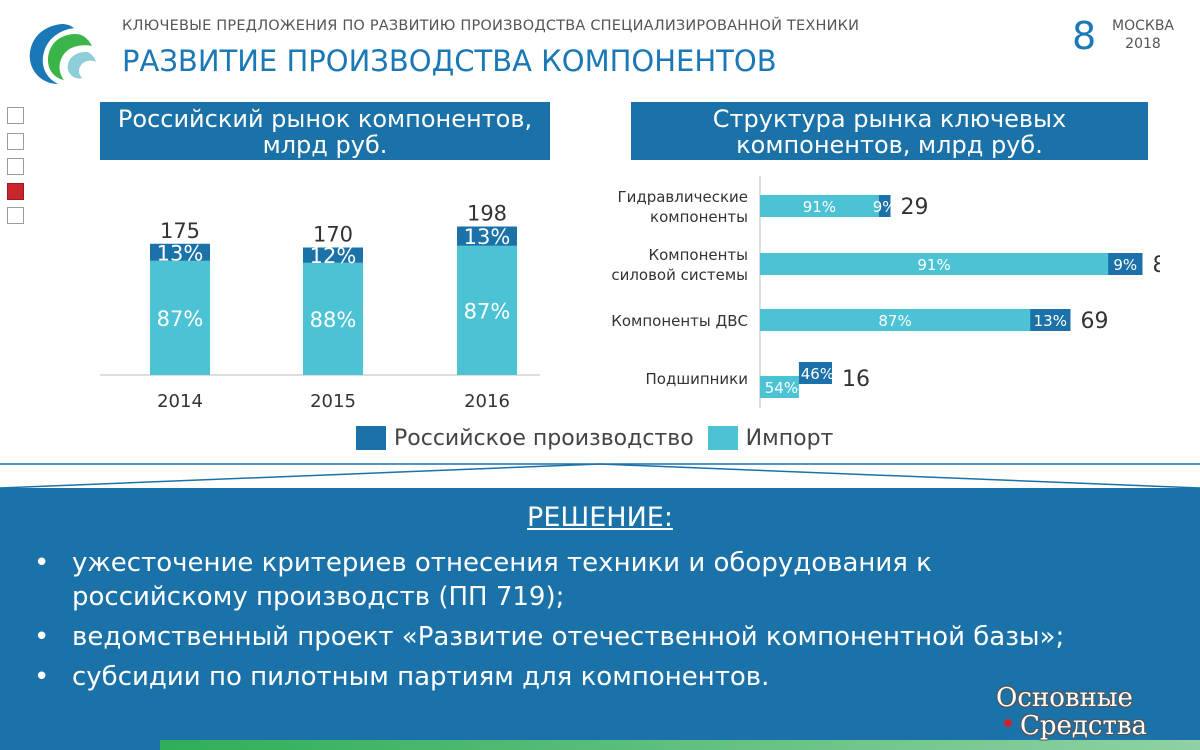 This screenshot has height=750, width=1200. Describe the element at coordinates (600, 476) in the screenshot. I see `section-divider` at that location.